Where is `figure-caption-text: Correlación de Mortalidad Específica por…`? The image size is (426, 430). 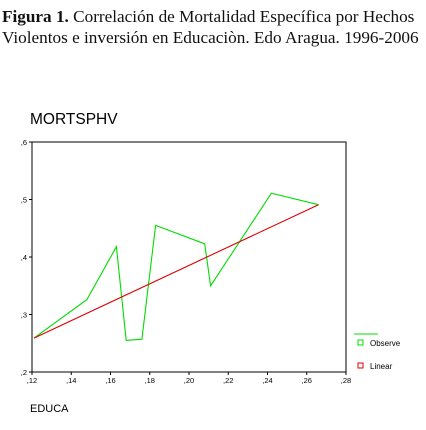
figure-caption-text: Correlación de Mortalidad Específica por… is located at coordinates (210, 27).